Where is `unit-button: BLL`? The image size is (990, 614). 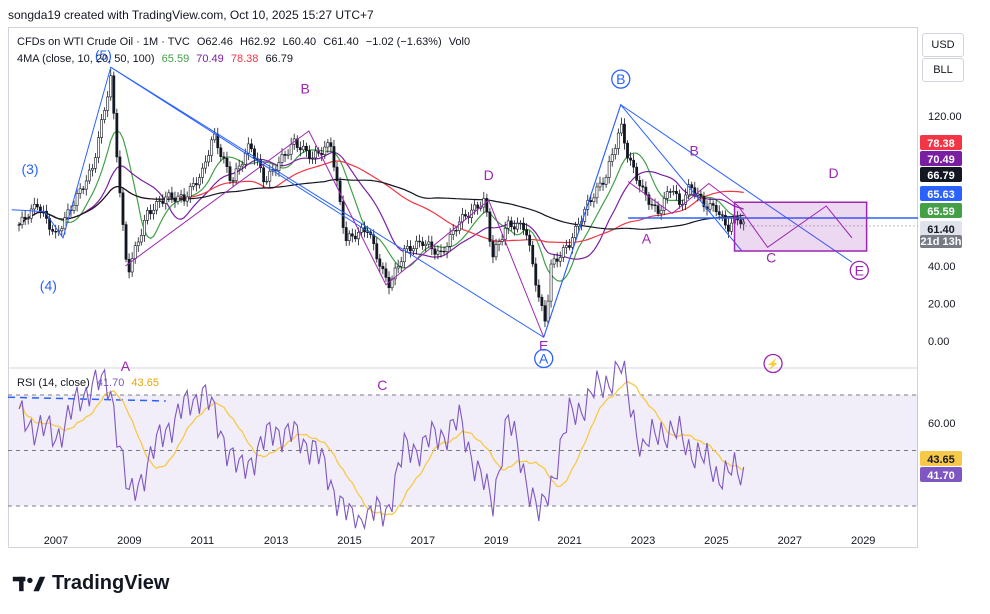
unit-button: BLL is located at coordinates (943, 70).